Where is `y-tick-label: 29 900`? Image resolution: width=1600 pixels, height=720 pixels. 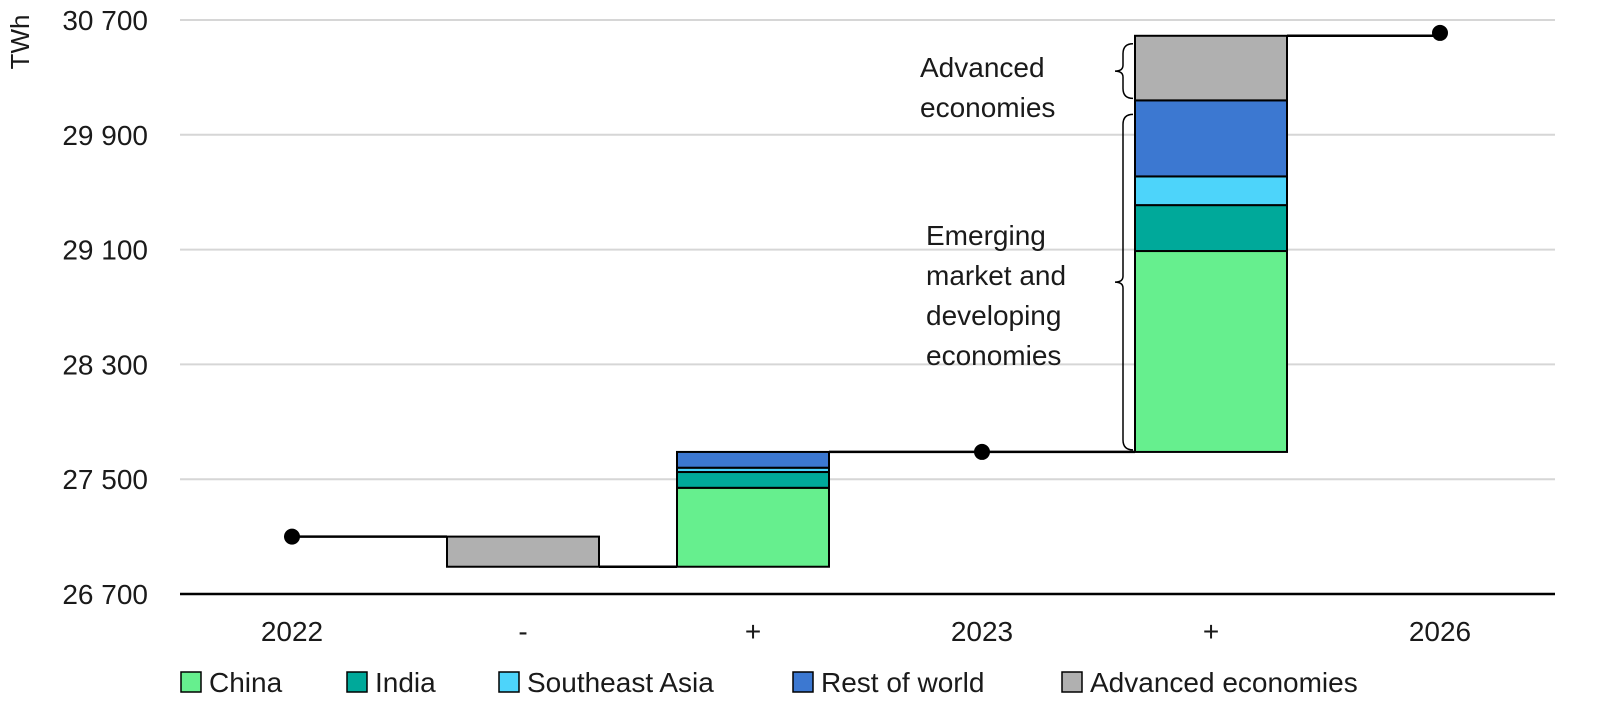 y-tick-label: 29 900 is located at coordinates (105, 135).